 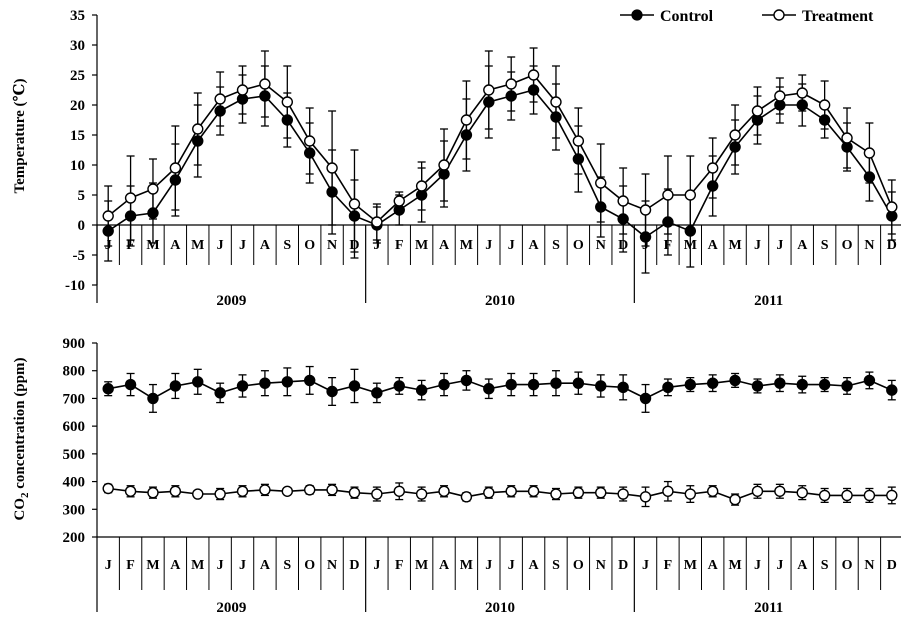 I want to click on co2-y-tick-label: 900, so click(x=74, y=344).